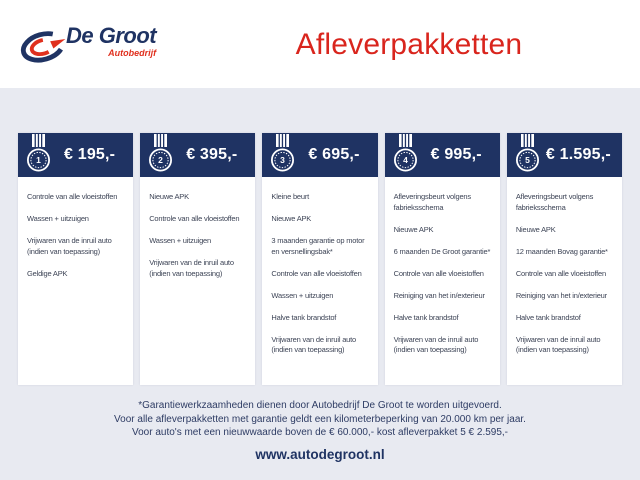 The width and height of the screenshot is (640, 480). What do you see at coordinates (283, 160) in the screenshot?
I see `svg-text: 3` at bounding box center [283, 160].